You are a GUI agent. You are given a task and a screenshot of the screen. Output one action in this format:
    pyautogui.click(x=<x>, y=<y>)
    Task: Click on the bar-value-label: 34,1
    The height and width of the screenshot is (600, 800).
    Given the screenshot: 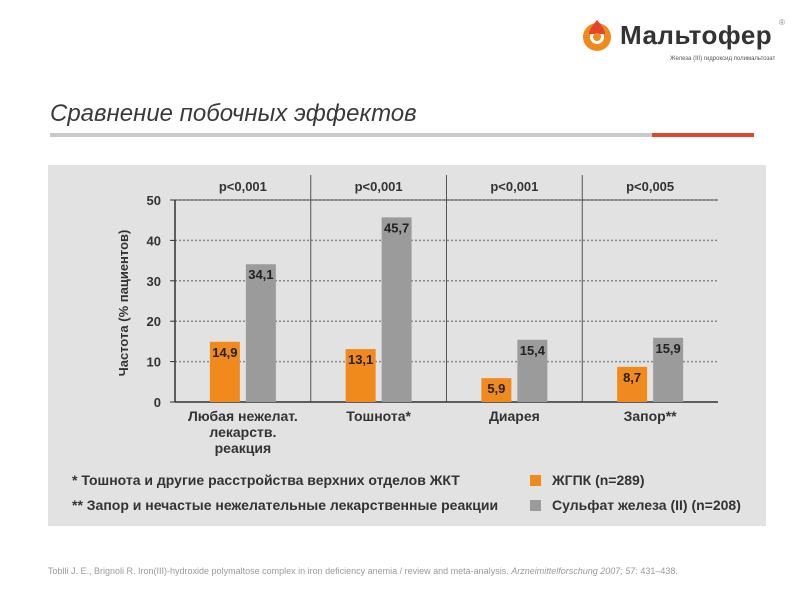 What is the action you would take?
    pyautogui.click(x=260, y=274)
    